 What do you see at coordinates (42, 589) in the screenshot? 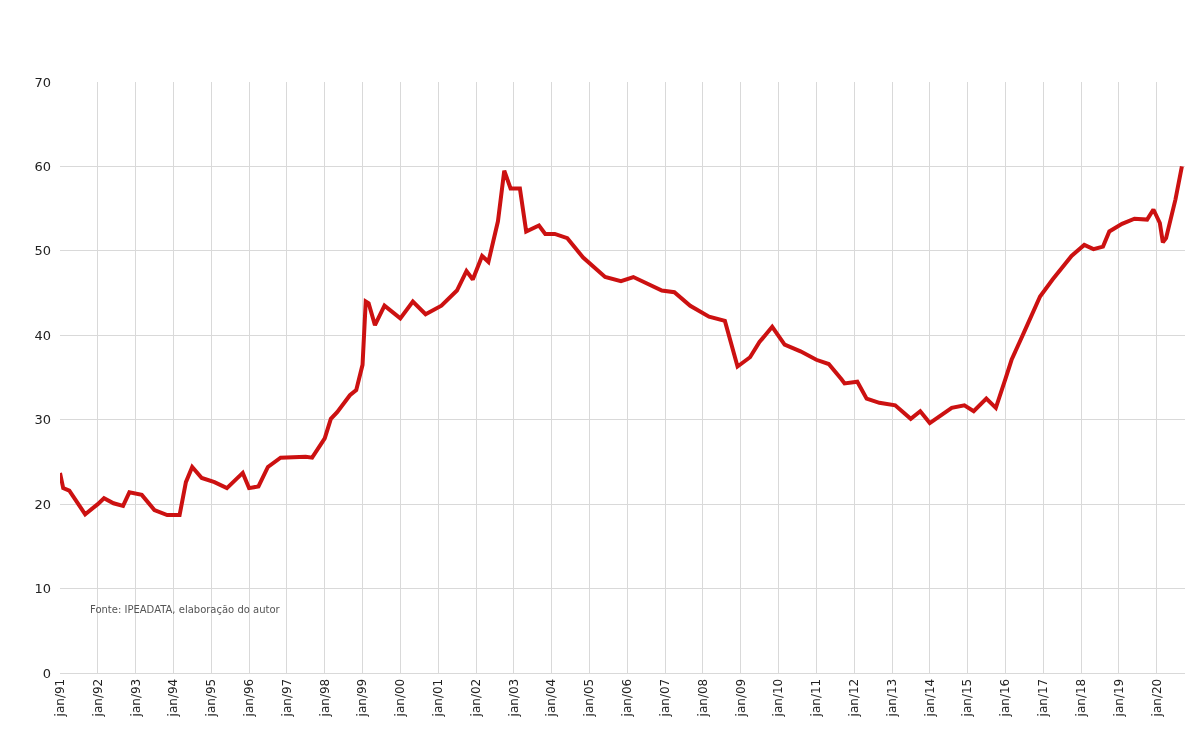
I see `y-tick-label: 10` at bounding box center [42, 589].